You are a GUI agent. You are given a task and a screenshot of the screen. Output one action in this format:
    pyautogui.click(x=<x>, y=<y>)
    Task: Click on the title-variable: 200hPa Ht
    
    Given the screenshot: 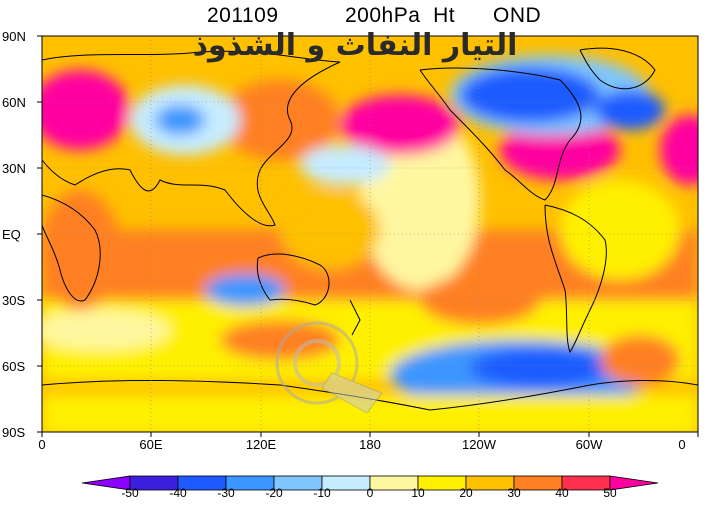 What is the action you would take?
    pyautogui.click(x=400, y=15)
    